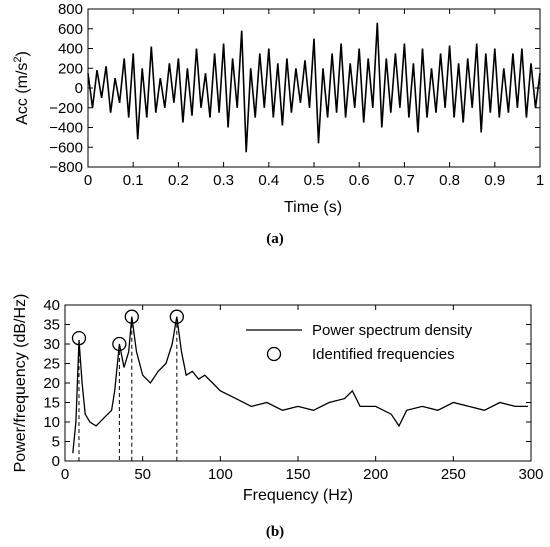 This screenshot has height=547, width=550. What do you see at coordinates (66, 167) in the screenshot?
I see `y-tick-label: −800` at bounding box center [66, 167].